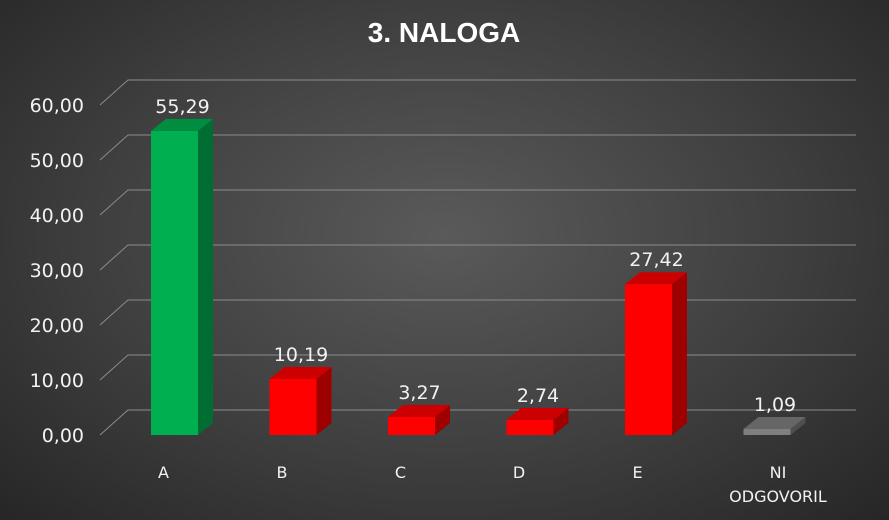 The width and height of the screenshot is (889, 520). What do you see at coordinates (656, 260) in the screenshot?
I see `data-label: 27,42` at bounding box center [656, 260].